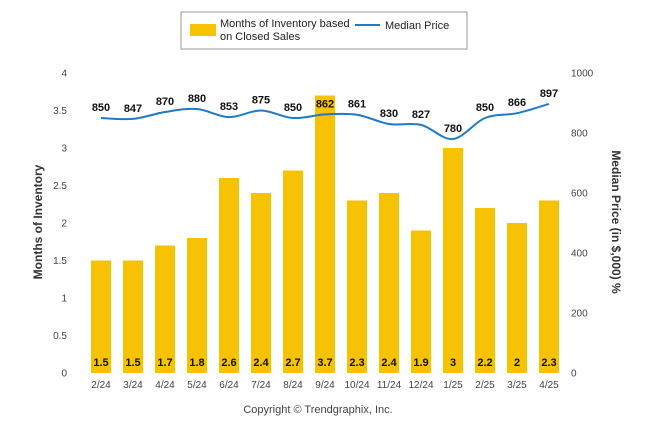 Image resolution: width=646 pixels, height=434 pixels. I want to click on y2-tick-label: 1000, so click(582, 74).